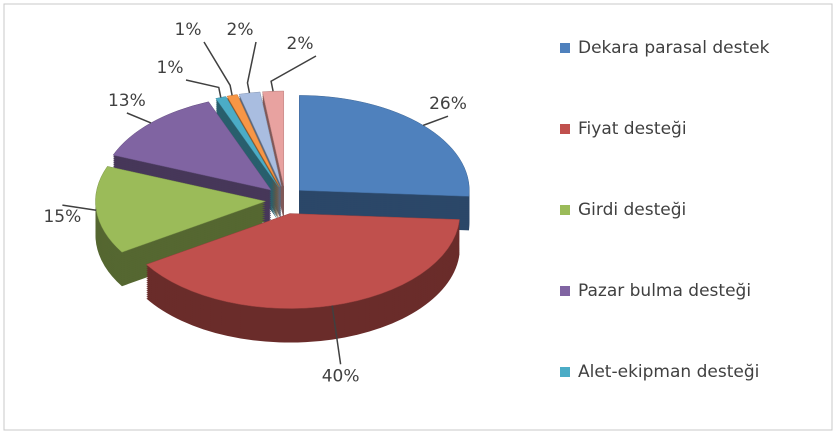 The height and width of the screenshot is (434, 837). Describe the element at coordinates (668, 372) in the screenshot. I see `legend-label: Alet-ekipman desteği` at that location.